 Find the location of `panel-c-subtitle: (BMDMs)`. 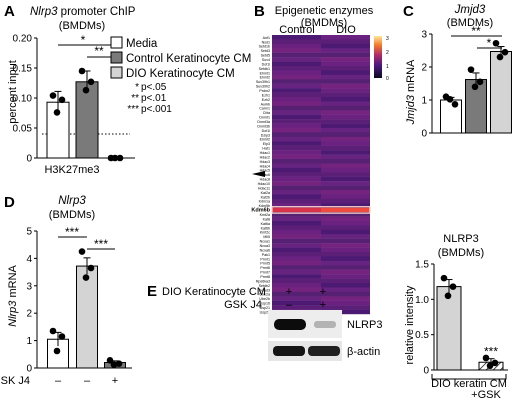

panel-c-subtitle: (BMDMs) is located at coordinates (470, 23).